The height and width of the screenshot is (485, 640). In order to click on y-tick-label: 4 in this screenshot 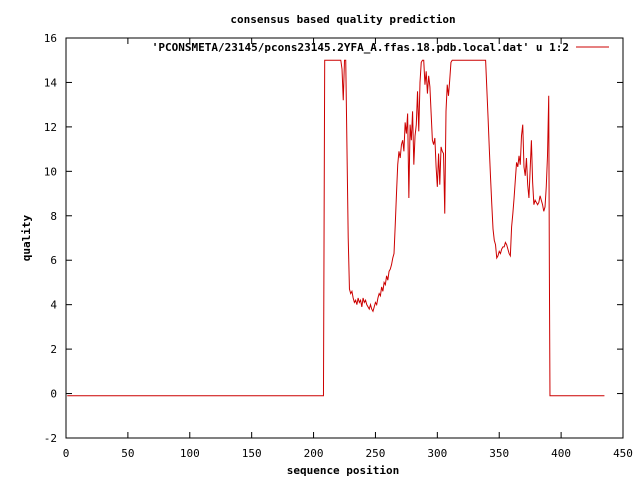, I will do `click(53, 305)`.